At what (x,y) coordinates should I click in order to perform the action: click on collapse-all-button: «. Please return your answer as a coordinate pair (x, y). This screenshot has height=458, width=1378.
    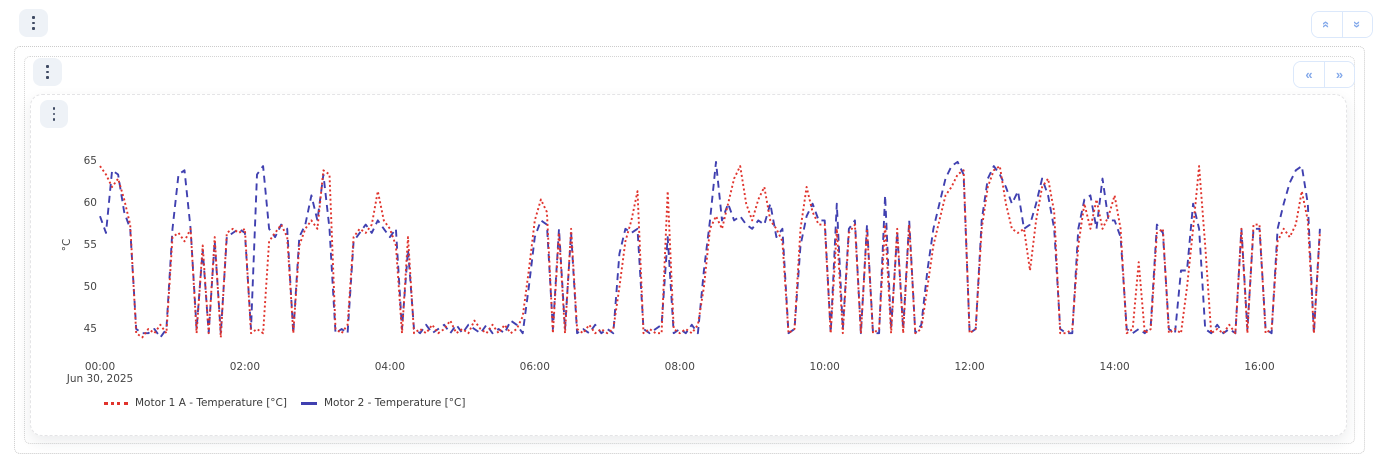
    Looking at the image, I should click on (1327, 24).